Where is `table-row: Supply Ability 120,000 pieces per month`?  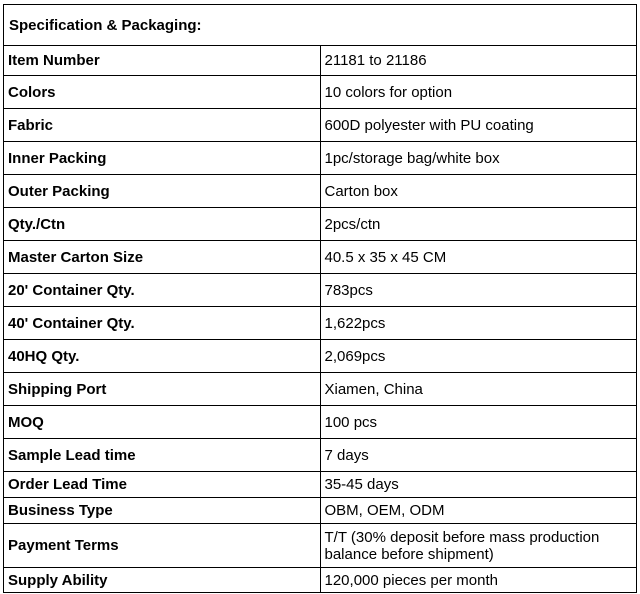
table-row: Supply Ability 120,000 pieces per month is located at coordinates (320, 580).